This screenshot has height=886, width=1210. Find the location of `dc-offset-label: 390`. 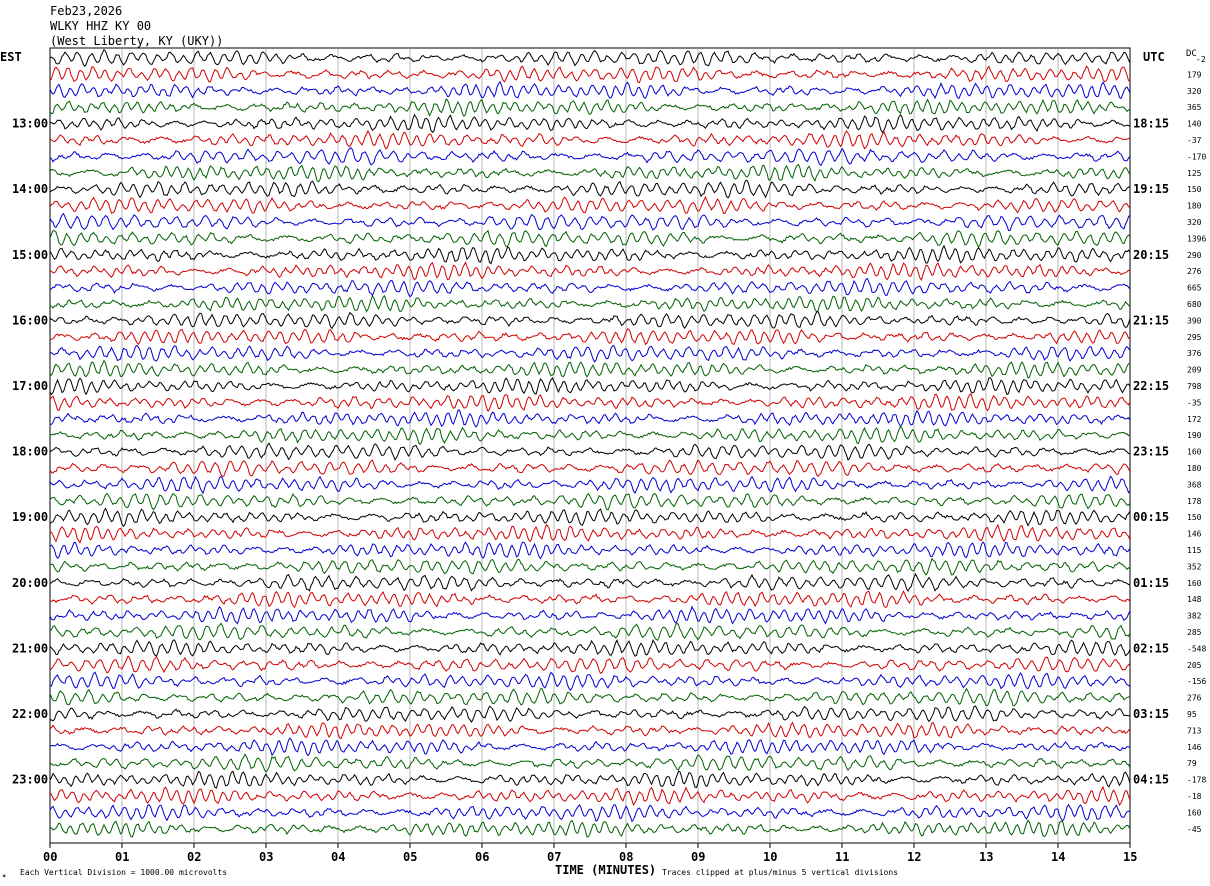

dc-offset-label: 390 is located at coordinates (1194, 320).